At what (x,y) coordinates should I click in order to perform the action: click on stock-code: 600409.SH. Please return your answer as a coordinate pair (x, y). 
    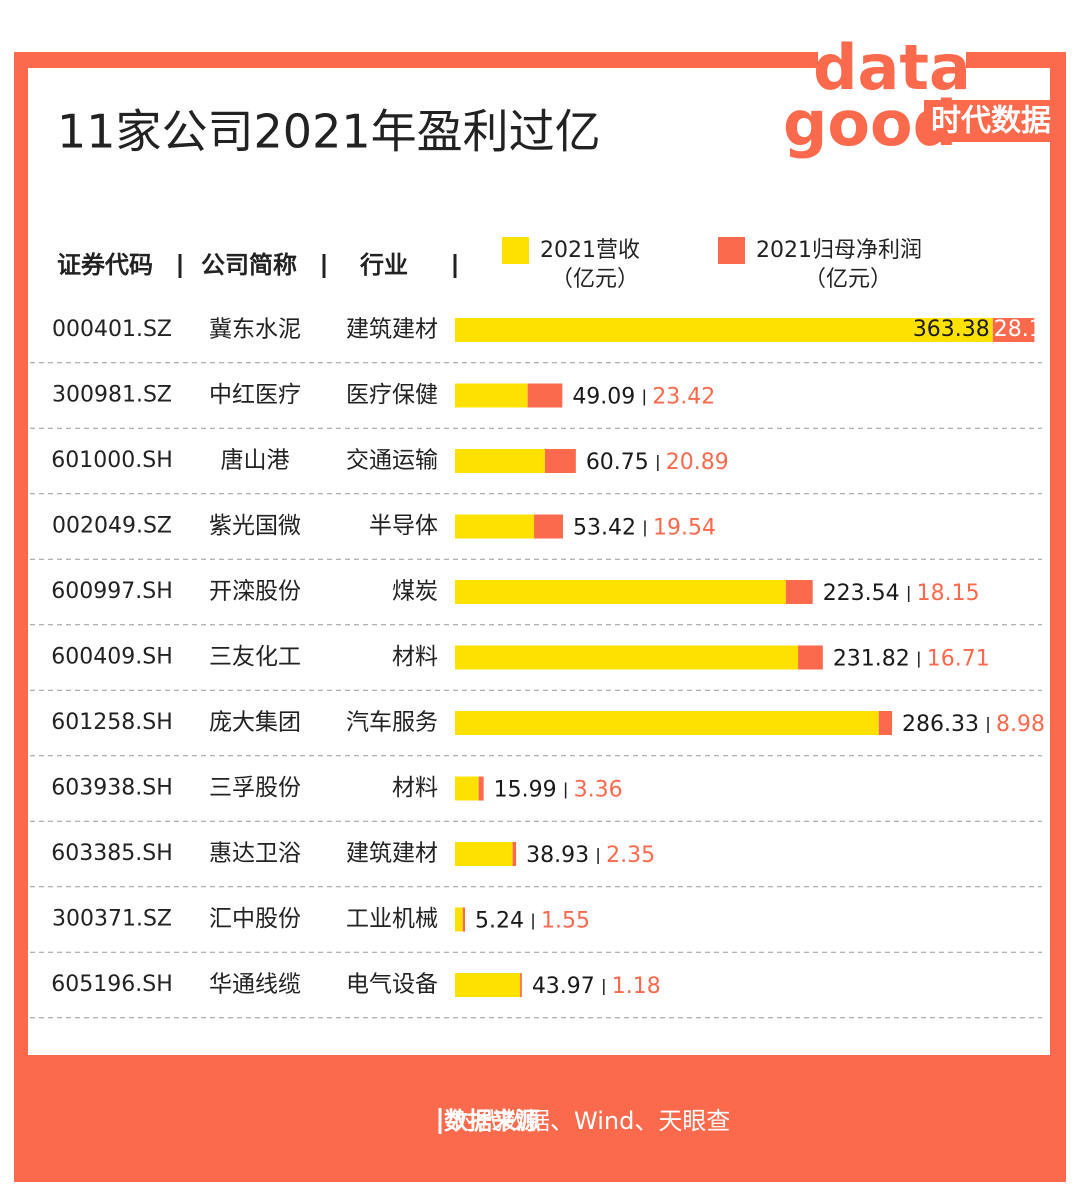
    Looking at the image, I should click on (111, 657).